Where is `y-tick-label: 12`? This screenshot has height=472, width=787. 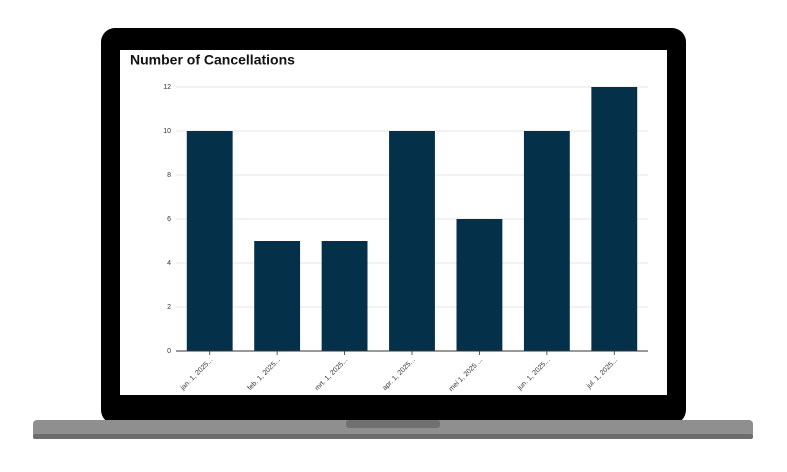
y-tick-label: 12 is located at coordinates (167, 87).